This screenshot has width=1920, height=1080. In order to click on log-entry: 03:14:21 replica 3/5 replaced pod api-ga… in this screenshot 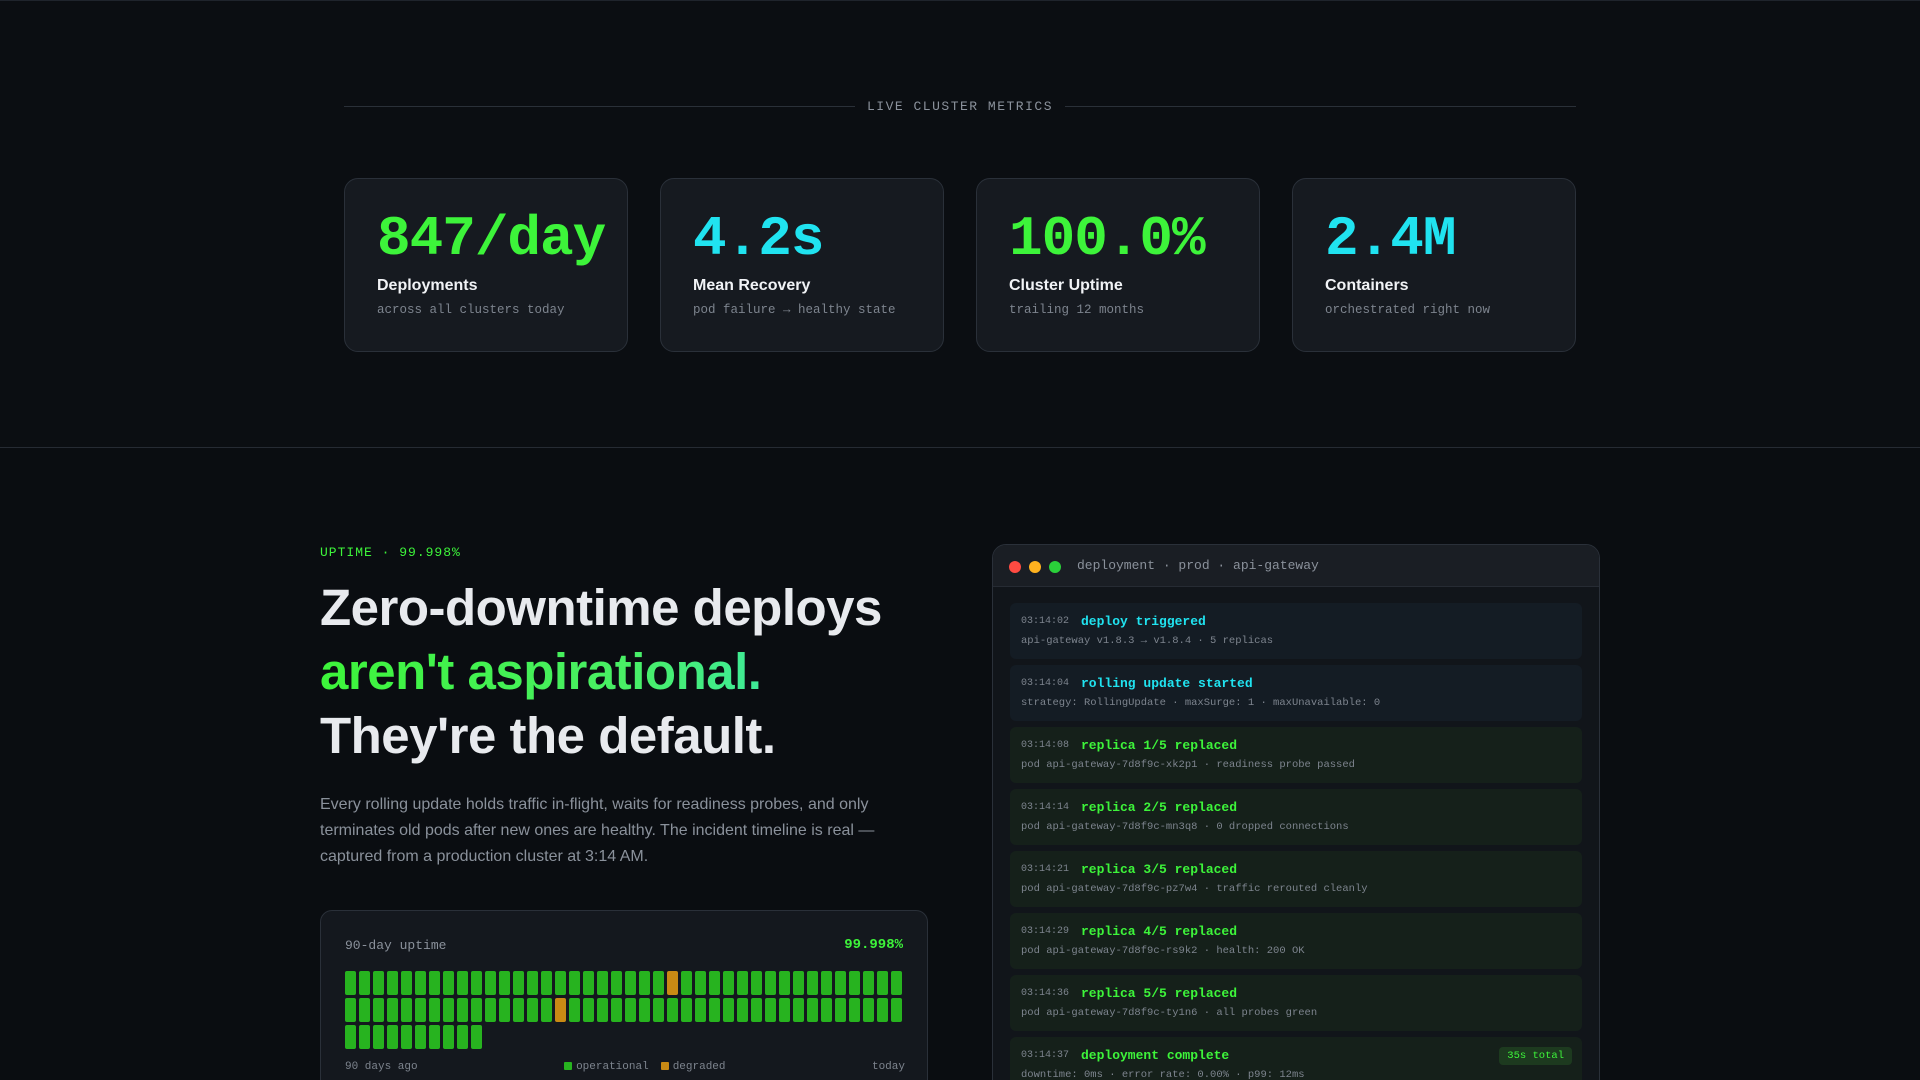, I will do `click(1296, 879)`.